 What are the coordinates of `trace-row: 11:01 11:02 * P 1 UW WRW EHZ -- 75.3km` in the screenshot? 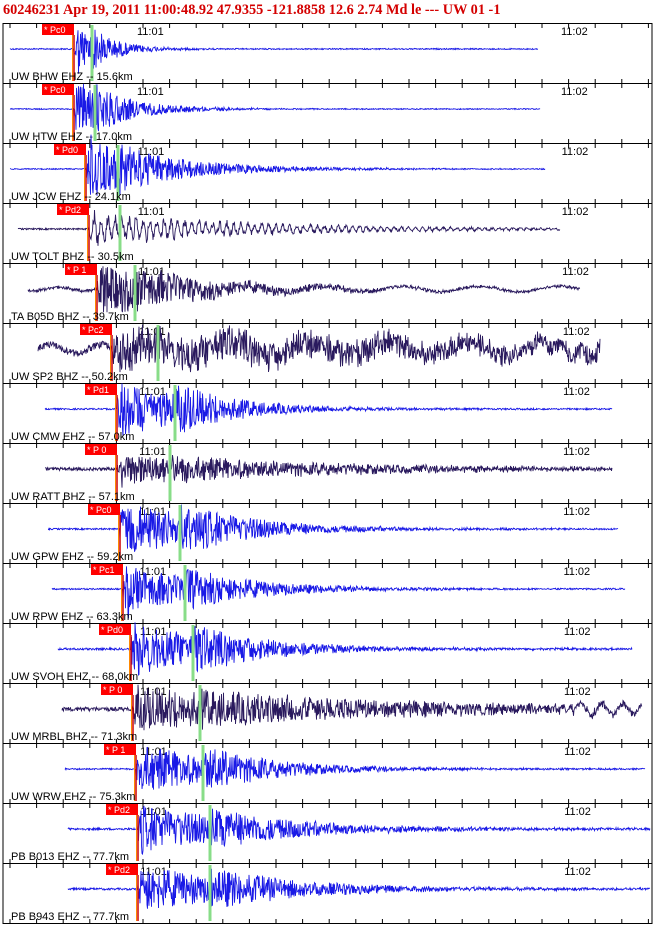 It's located at (327, 773).